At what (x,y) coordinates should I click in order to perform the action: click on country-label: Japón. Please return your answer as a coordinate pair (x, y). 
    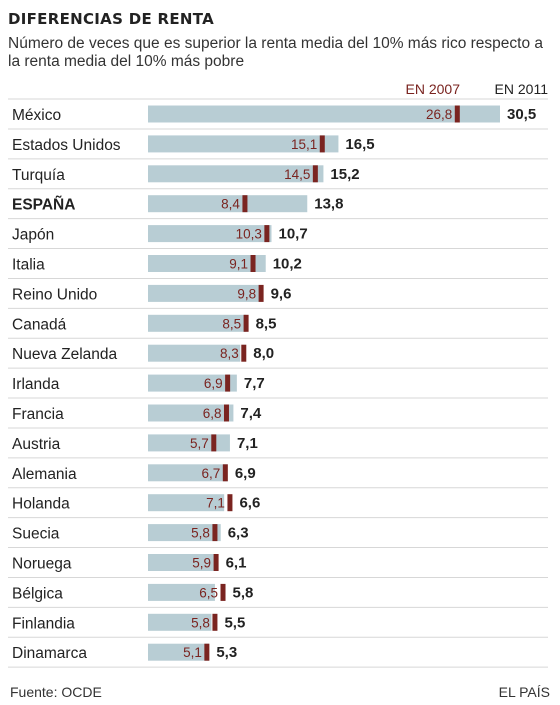
    Looking at the image, I should click on (33, 235).